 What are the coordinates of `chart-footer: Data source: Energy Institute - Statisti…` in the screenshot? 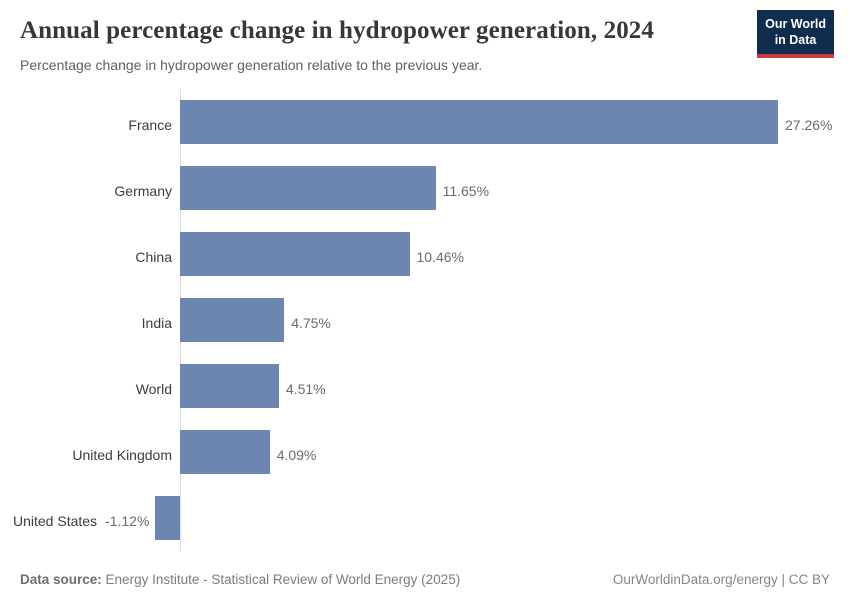 It's located at (425, 579).